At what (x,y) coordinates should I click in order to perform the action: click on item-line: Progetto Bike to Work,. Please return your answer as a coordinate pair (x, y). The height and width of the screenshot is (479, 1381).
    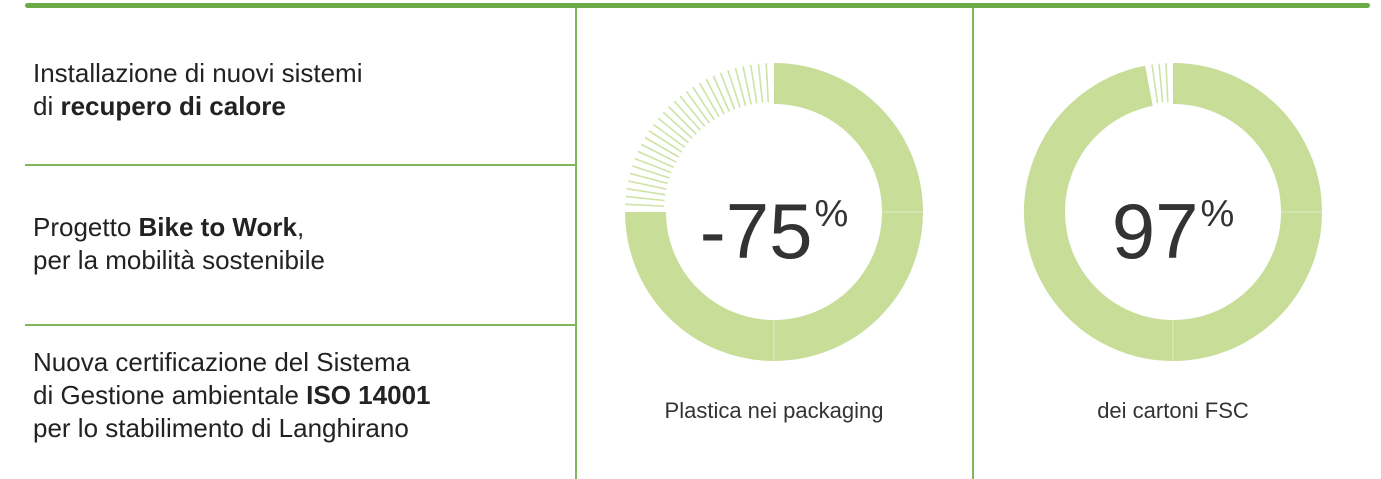
    Looking at the image, I should click on (179, 227).